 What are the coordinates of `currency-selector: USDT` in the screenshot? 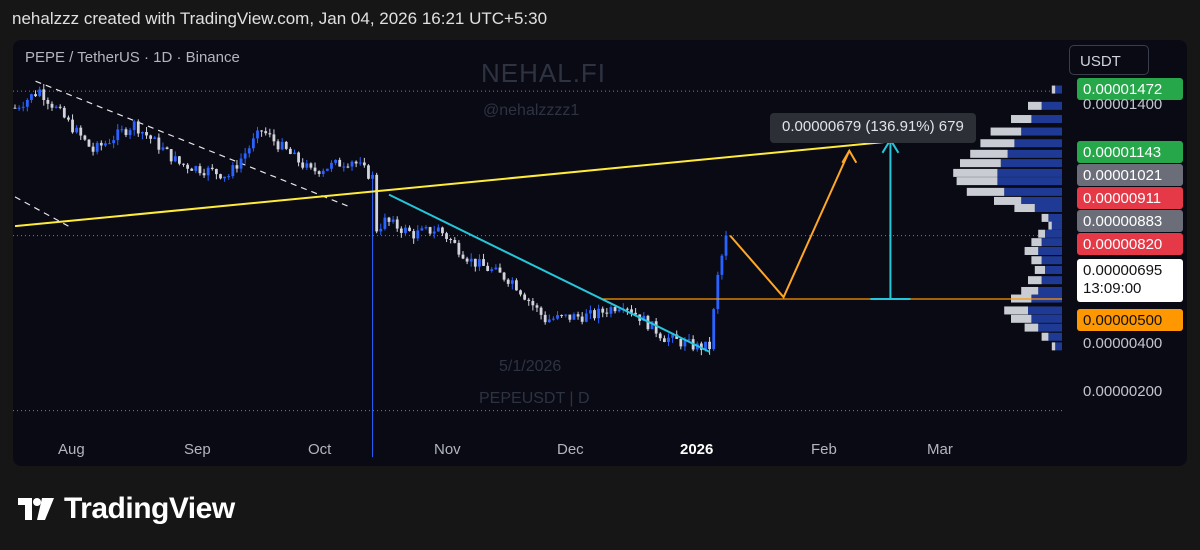 It's located at (1109, 60).